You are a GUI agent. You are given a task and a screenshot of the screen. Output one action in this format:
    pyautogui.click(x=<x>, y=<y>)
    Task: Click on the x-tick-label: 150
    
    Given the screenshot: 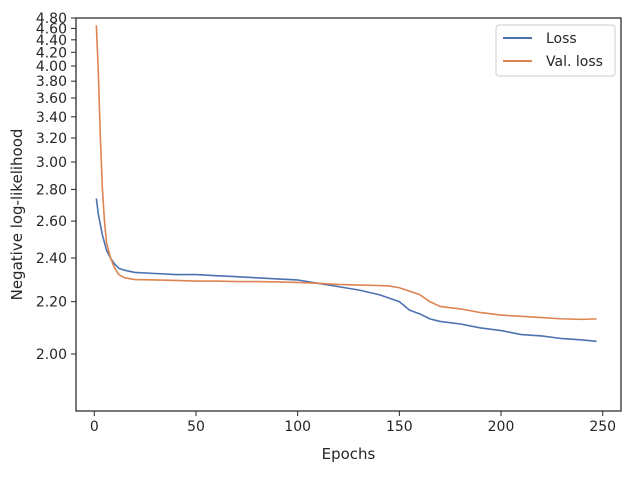 What is the action you would take?
    pyautogui.click(x=399, y=427)
    